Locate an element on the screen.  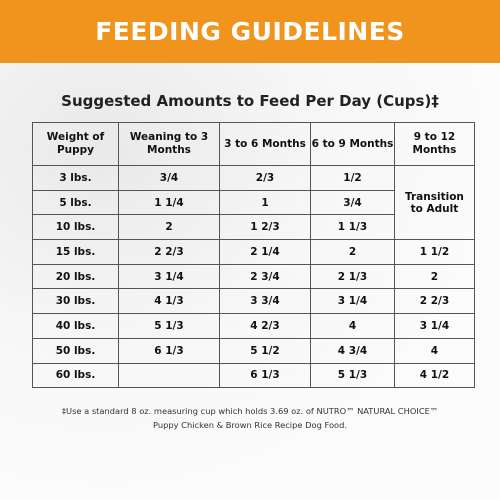
merged-cell: Transition to Adult is located at coordinates (434, 202).